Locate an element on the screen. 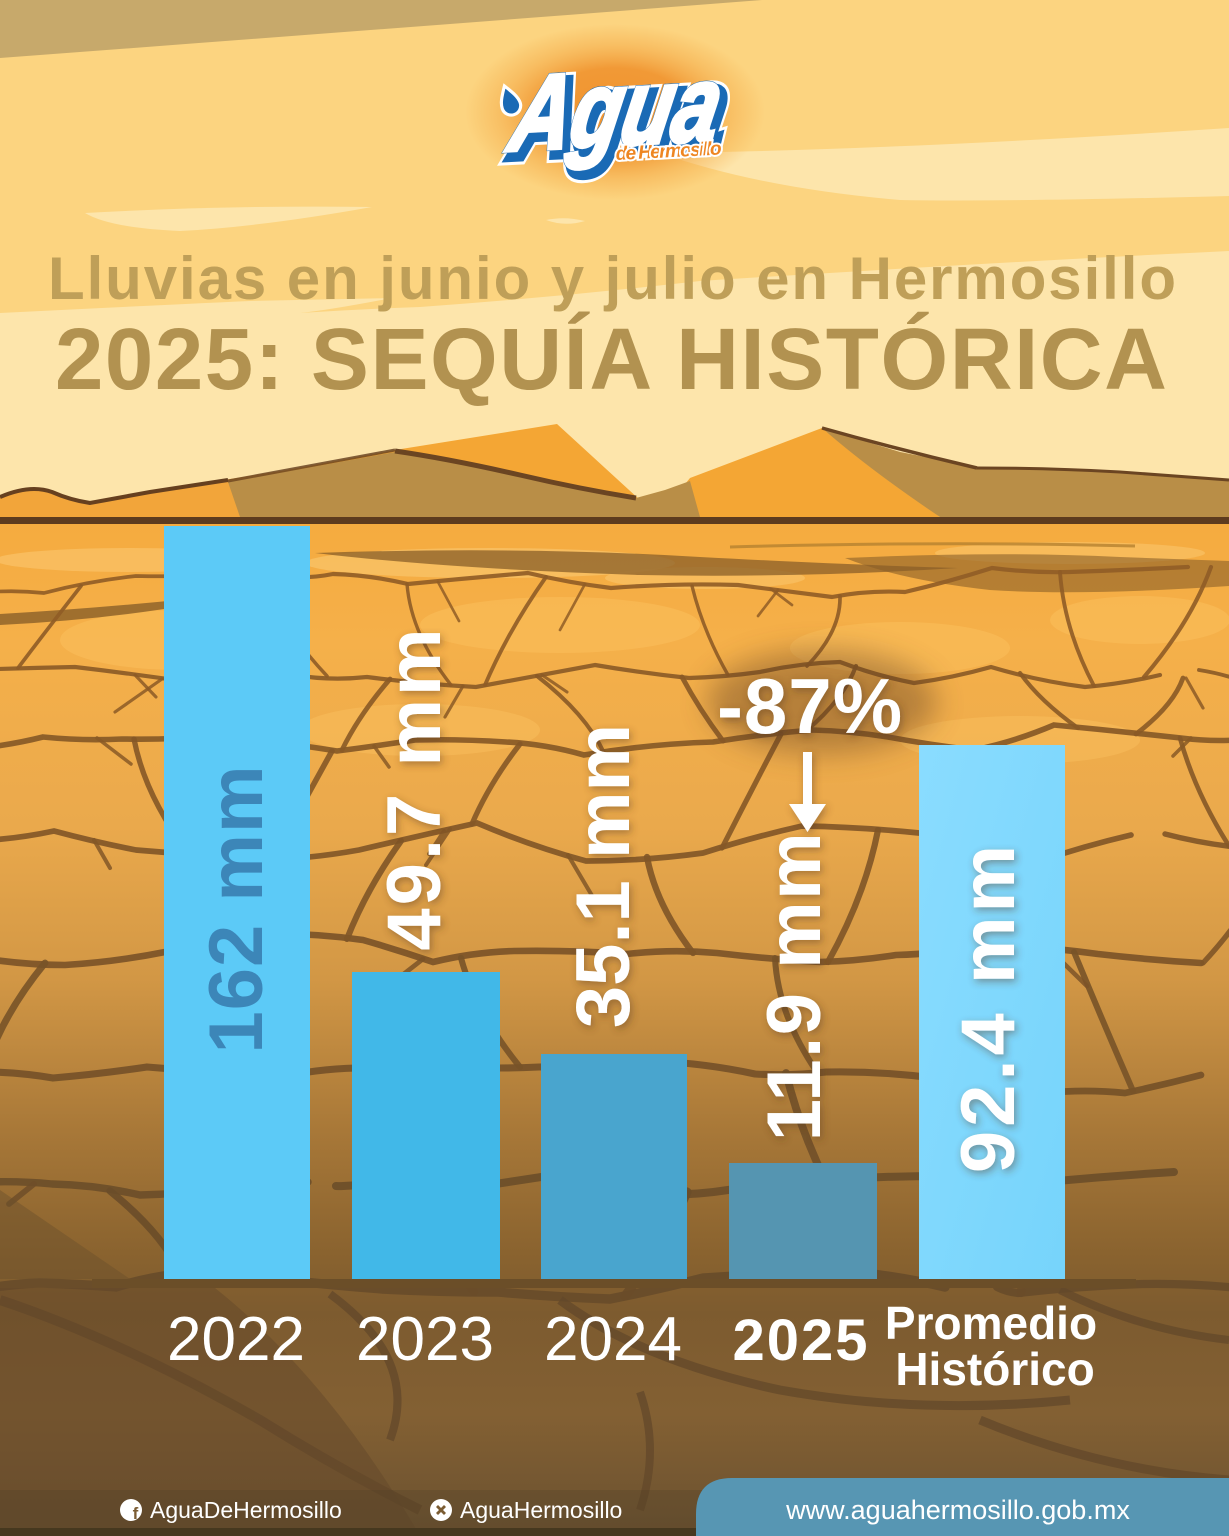  svg-text: 2025 is located at coordinates (800, 1340).